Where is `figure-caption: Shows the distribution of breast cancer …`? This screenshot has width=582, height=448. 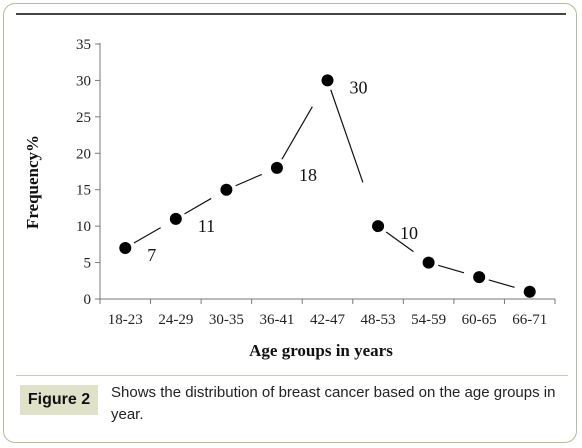
figure-caption: Shows the distribution of breast cancer … is located at coordinates (333, 403).